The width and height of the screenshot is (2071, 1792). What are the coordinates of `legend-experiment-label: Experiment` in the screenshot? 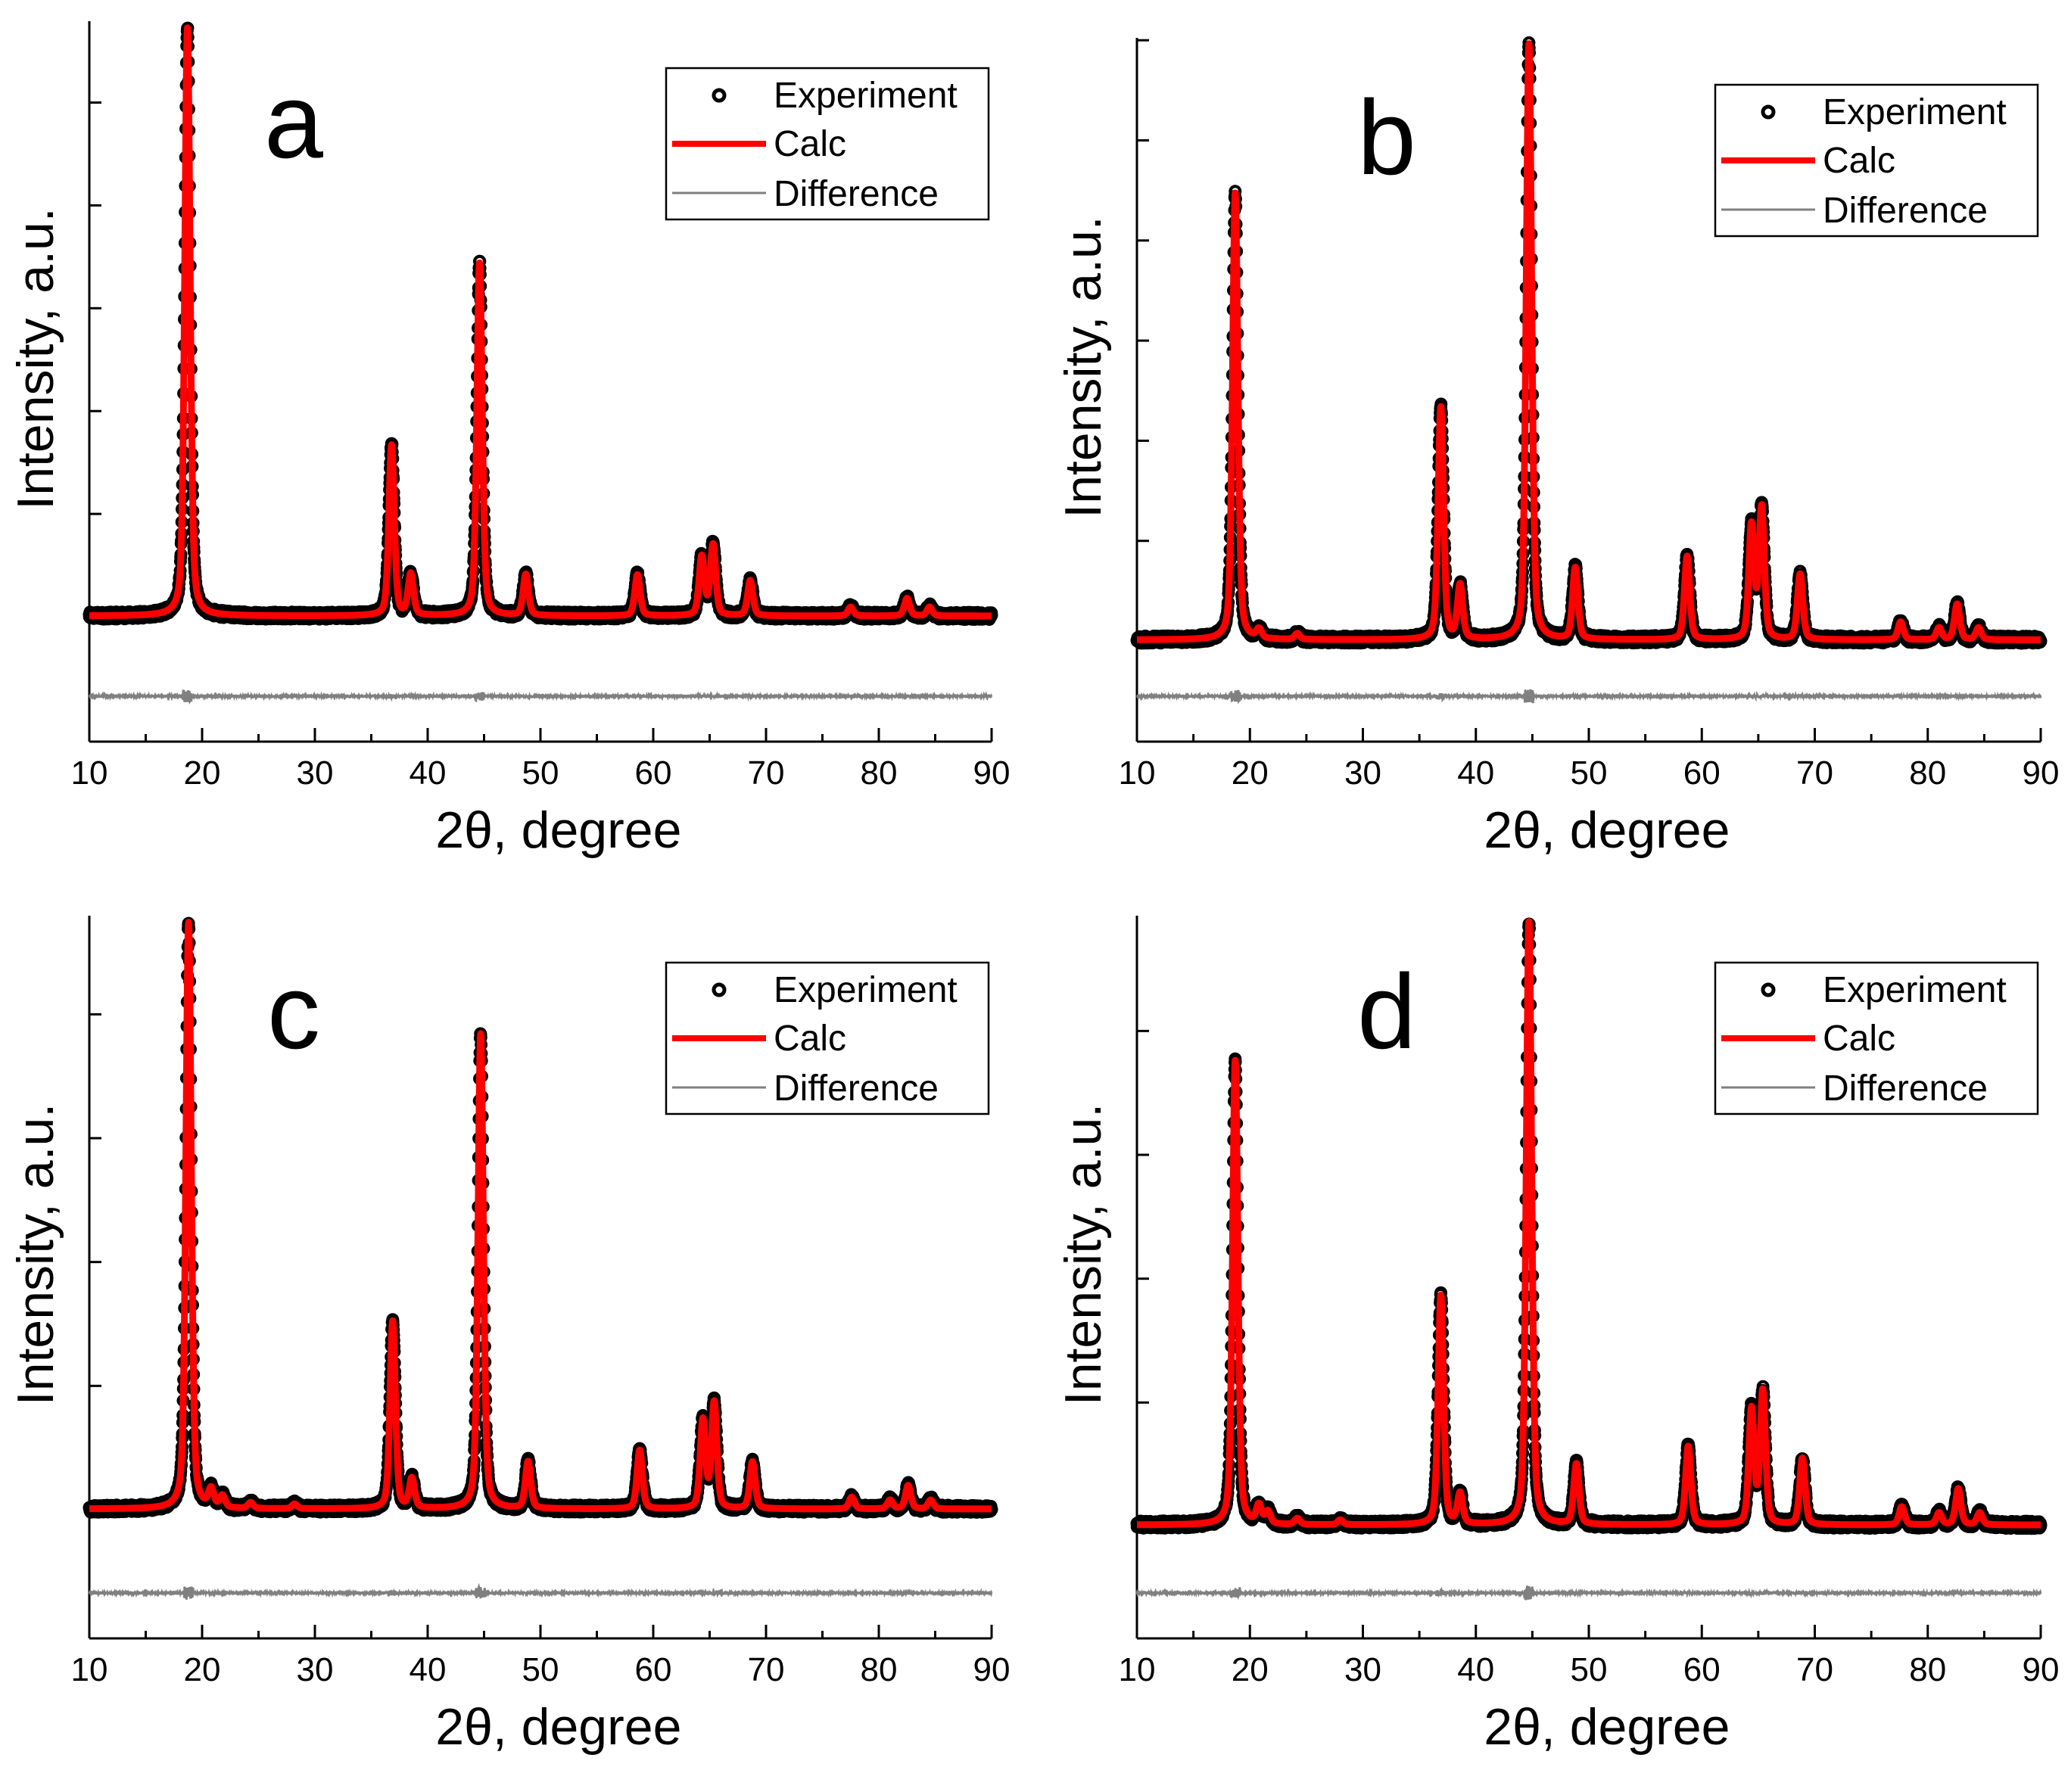 It's located at (866, 96).